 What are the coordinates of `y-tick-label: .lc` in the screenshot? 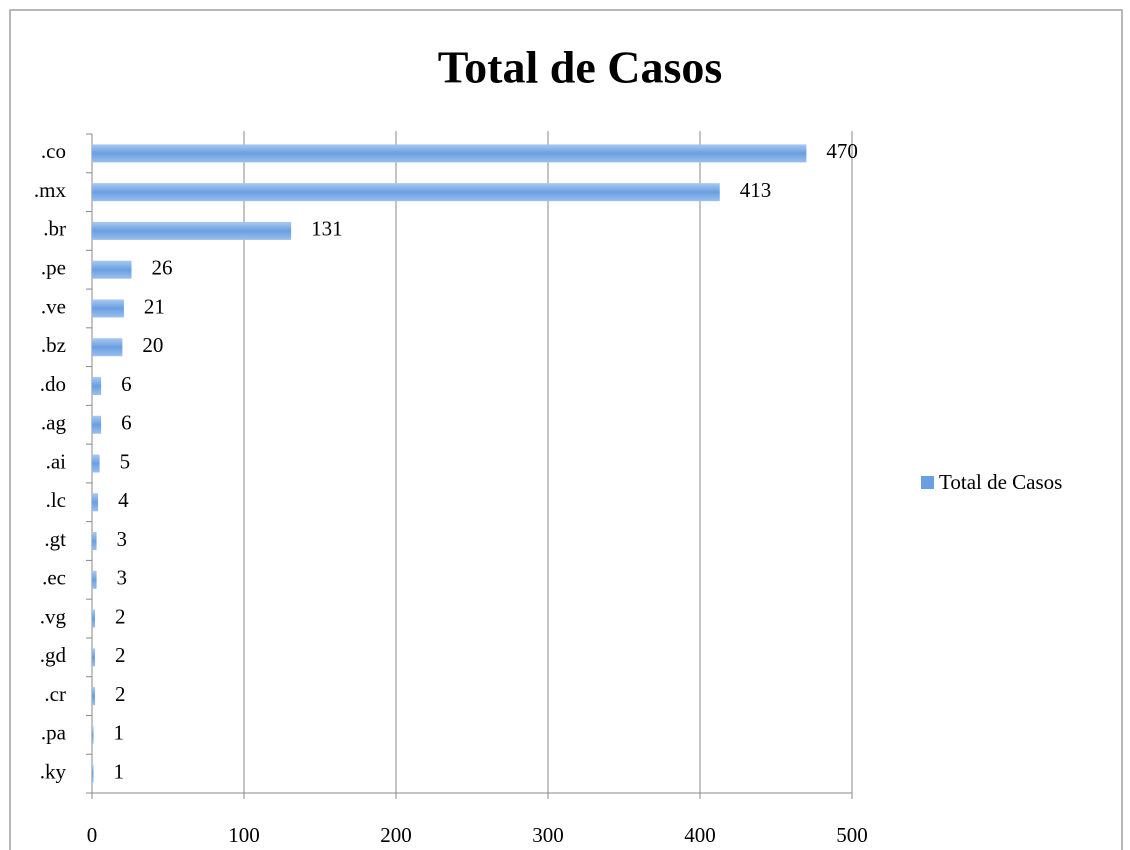 It's located at (56, 500).